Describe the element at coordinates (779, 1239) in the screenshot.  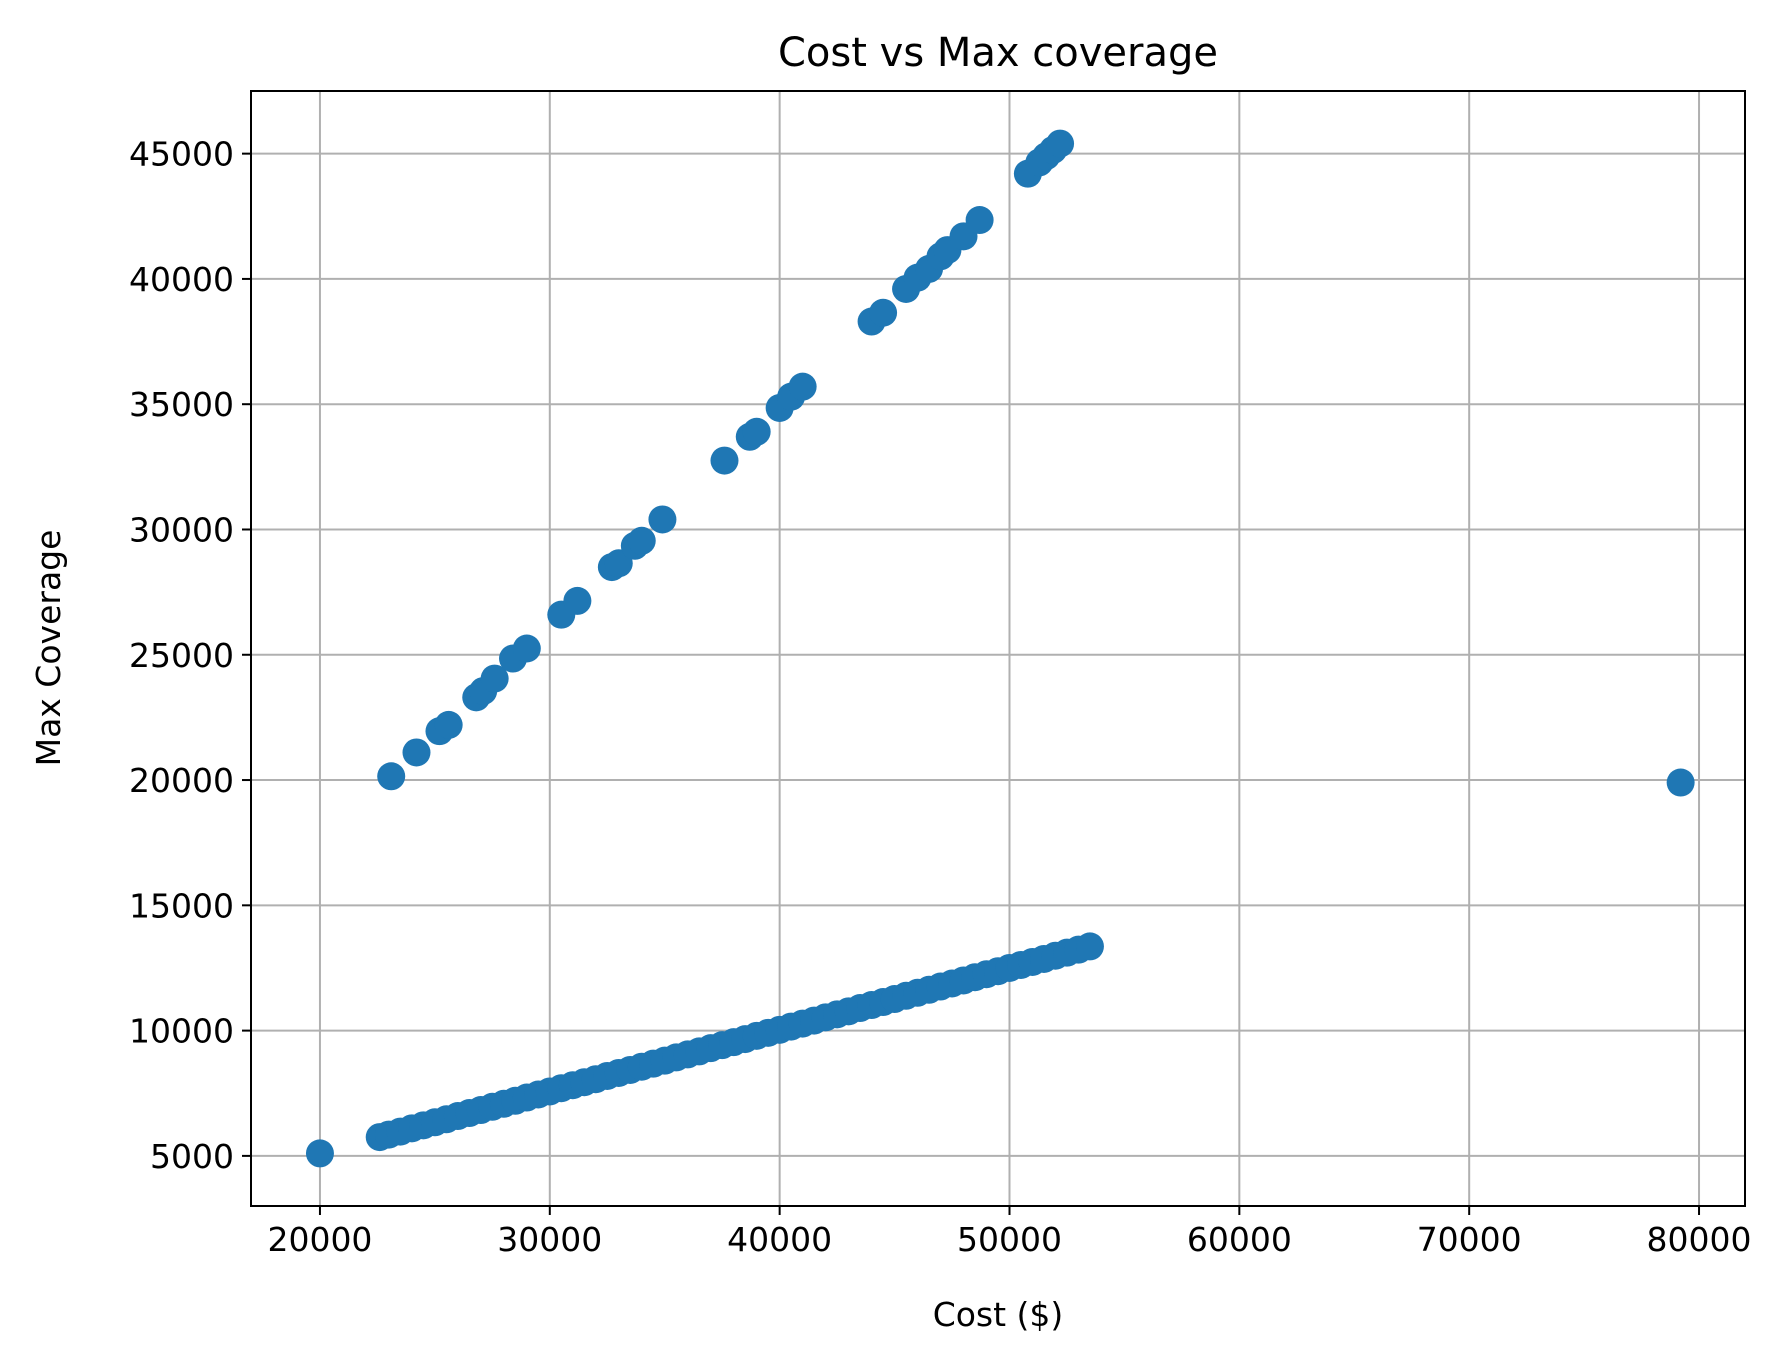
I see `x-tick-label: 40000` at that location.